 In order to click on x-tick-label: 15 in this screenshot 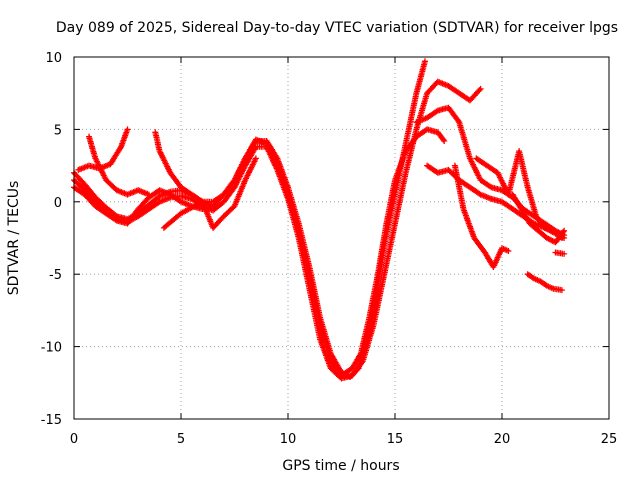, I will do `click(395, 439)`.